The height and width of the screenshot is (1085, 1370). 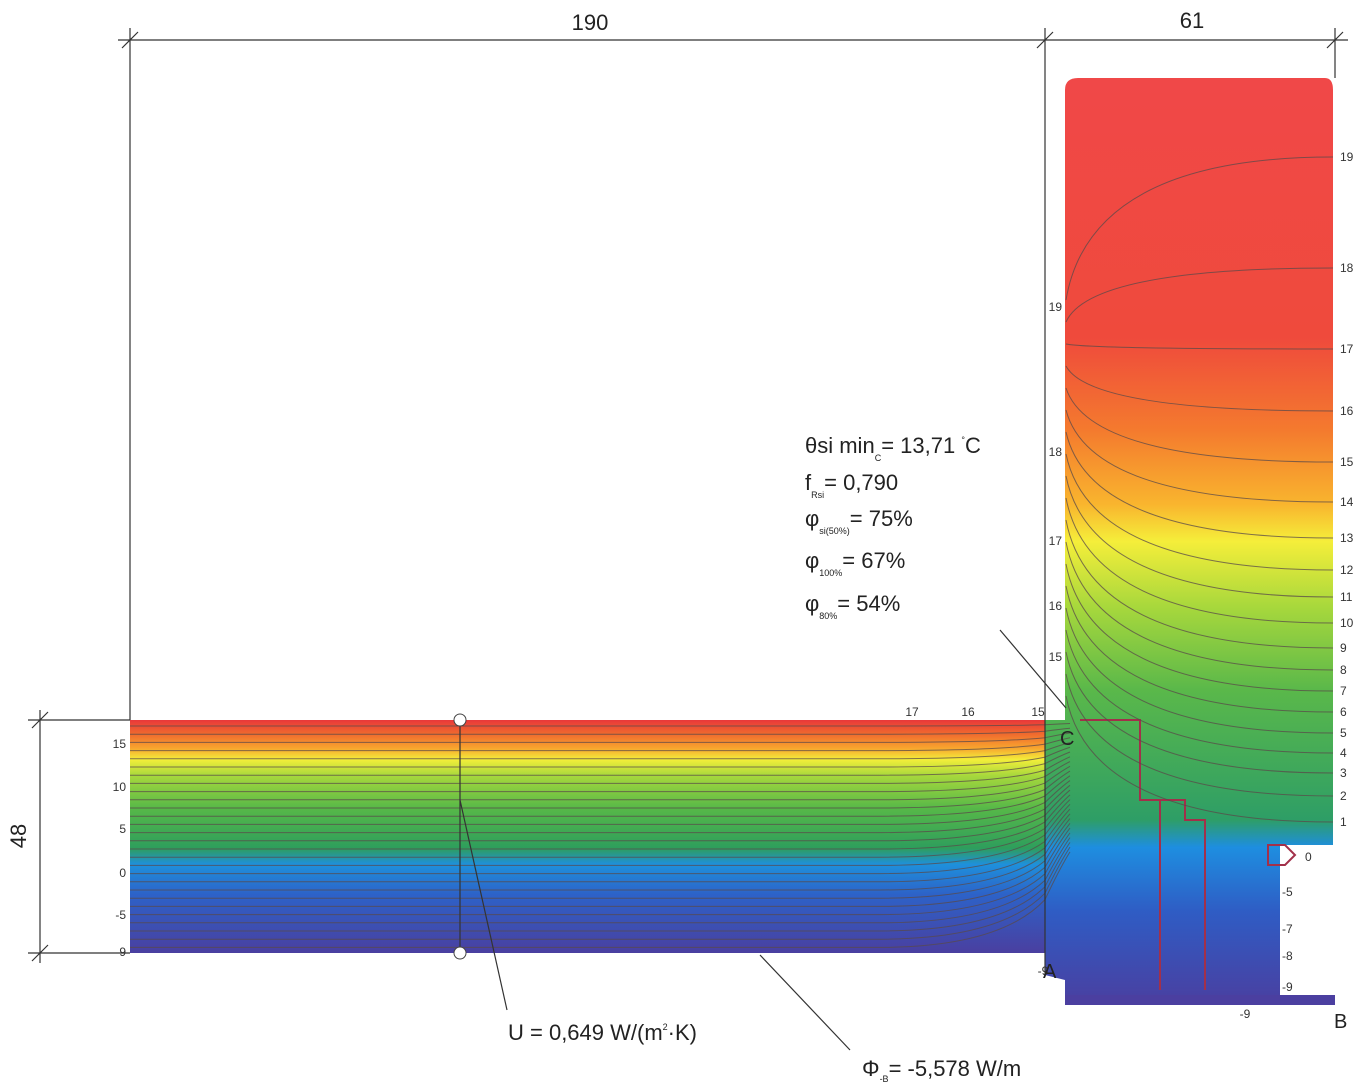 I want to click on wall-section, so click(x=597, y=836).